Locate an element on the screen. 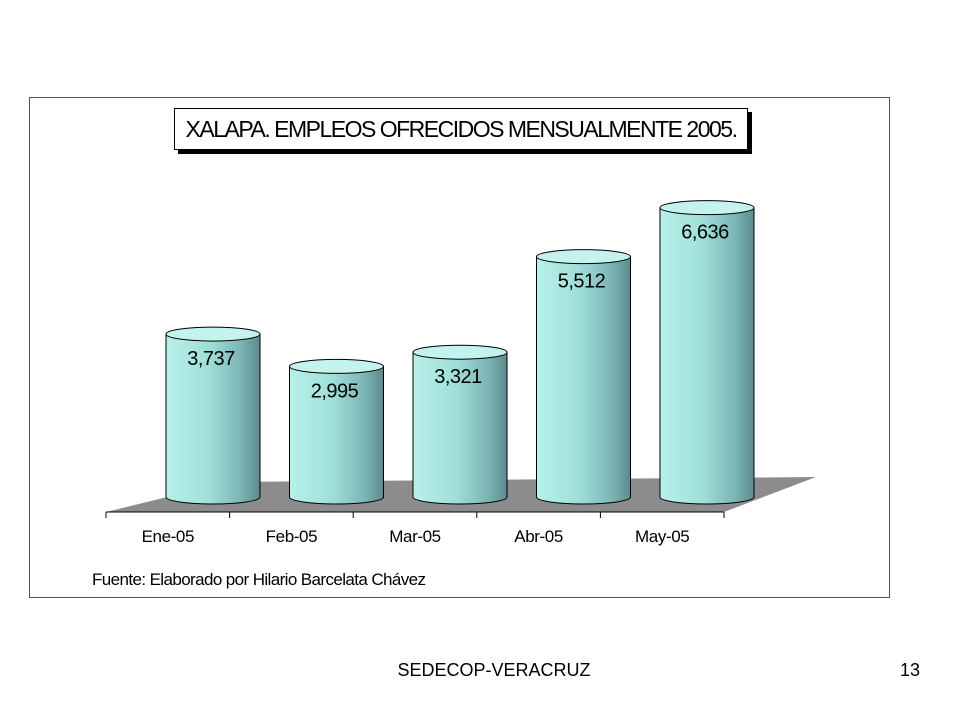  x-tick-label: Mar-05 is located at coordinates (414, 536).